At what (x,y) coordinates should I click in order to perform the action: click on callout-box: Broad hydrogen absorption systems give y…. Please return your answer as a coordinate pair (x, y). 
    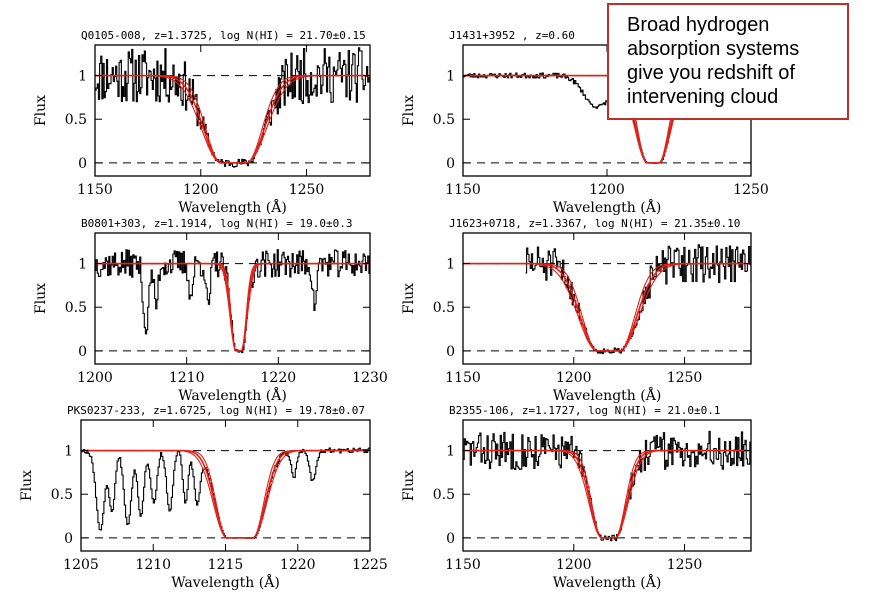
    Looking at the image, I should click on (728, 61).